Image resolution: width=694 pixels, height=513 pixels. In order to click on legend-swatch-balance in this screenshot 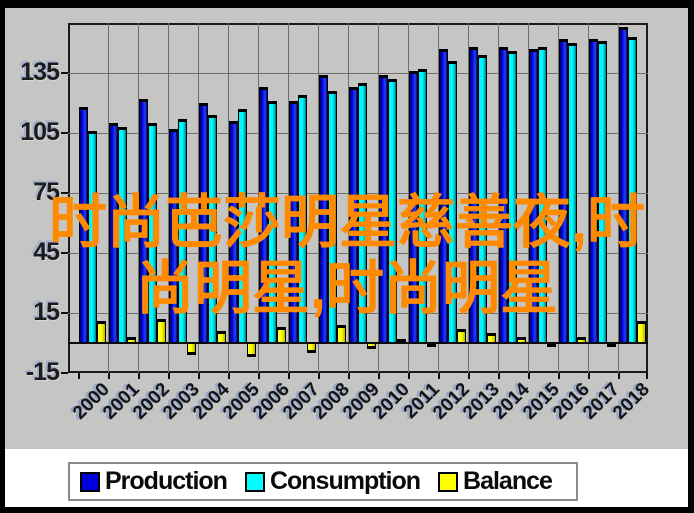, I will do `click(448, 481)`.